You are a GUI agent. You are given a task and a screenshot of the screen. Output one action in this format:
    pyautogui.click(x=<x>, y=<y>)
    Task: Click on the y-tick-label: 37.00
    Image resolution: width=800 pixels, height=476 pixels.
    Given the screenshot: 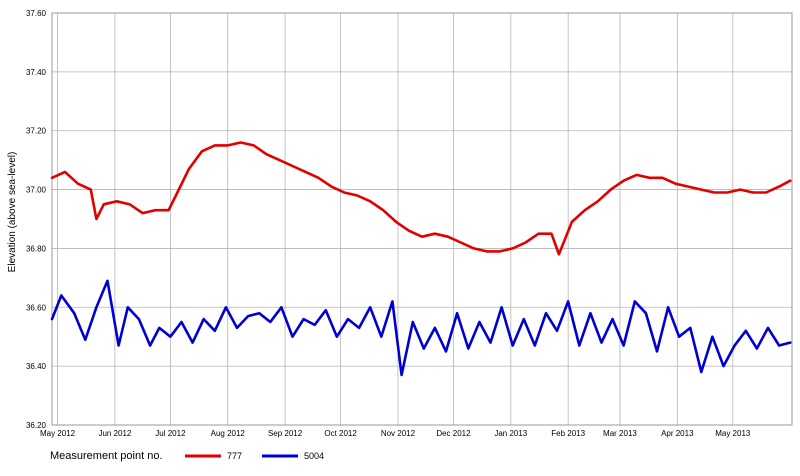 What is the action you would take?
    pyautogui.click(x=36, y=190)
    